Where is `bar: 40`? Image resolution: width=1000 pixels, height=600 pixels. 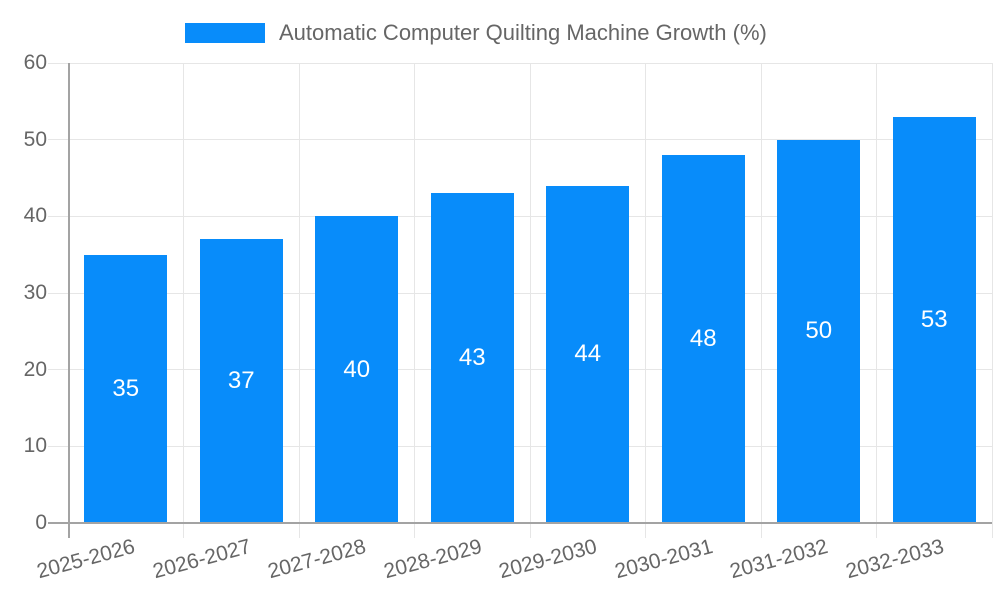 bar: 40 is located at coordinates (357, 369).